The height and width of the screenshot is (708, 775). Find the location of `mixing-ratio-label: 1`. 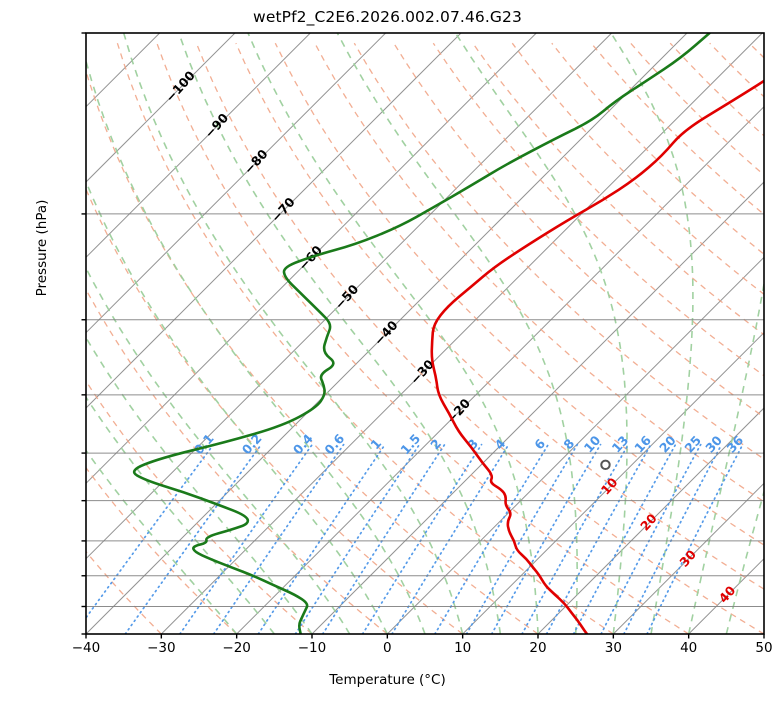

mixing-ratio-label: 1 is located at coordinates (375, 444).